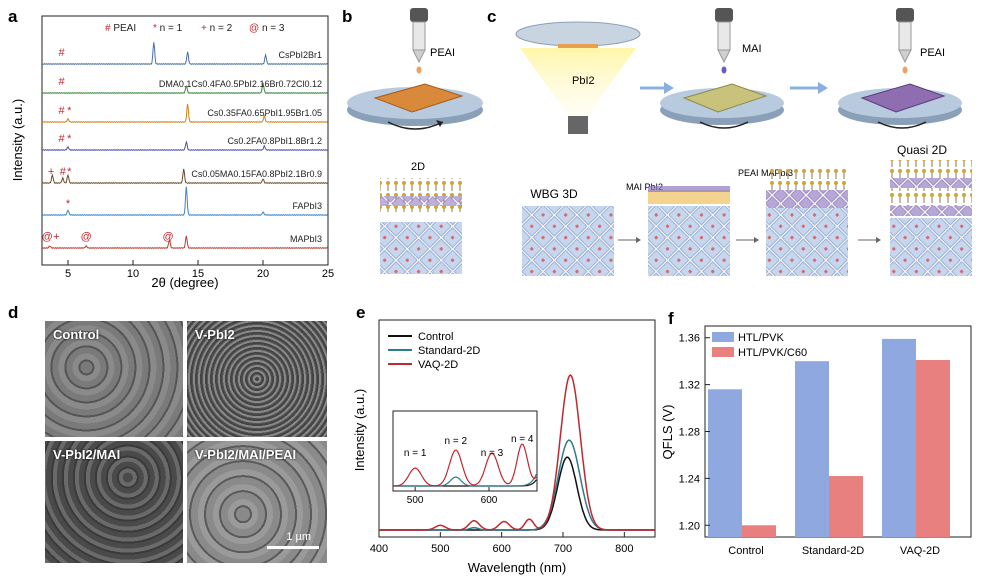 This screenshot has height=580, width=985. Describe the element at coordinates (418, 167) in the screenshot. I see `b-2d-label: 2D` at that location.